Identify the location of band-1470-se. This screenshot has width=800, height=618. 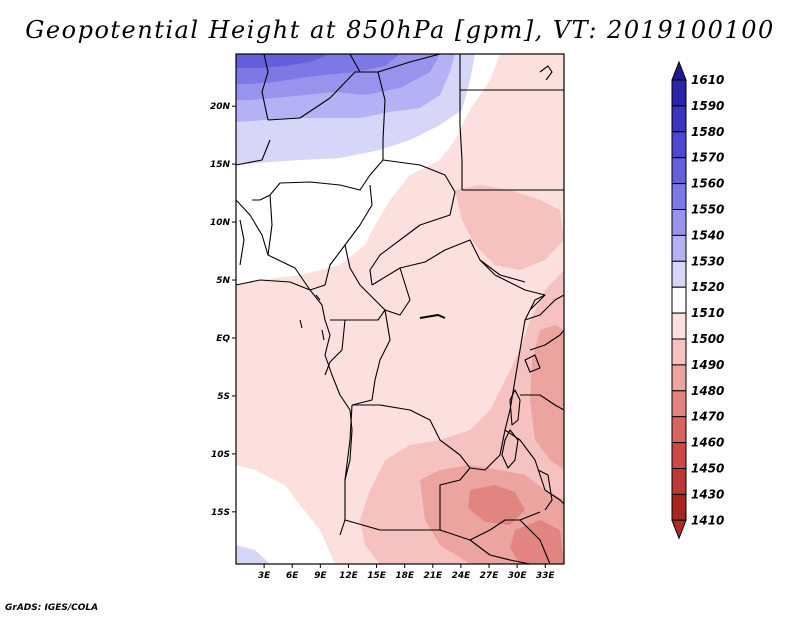
(537, 542).